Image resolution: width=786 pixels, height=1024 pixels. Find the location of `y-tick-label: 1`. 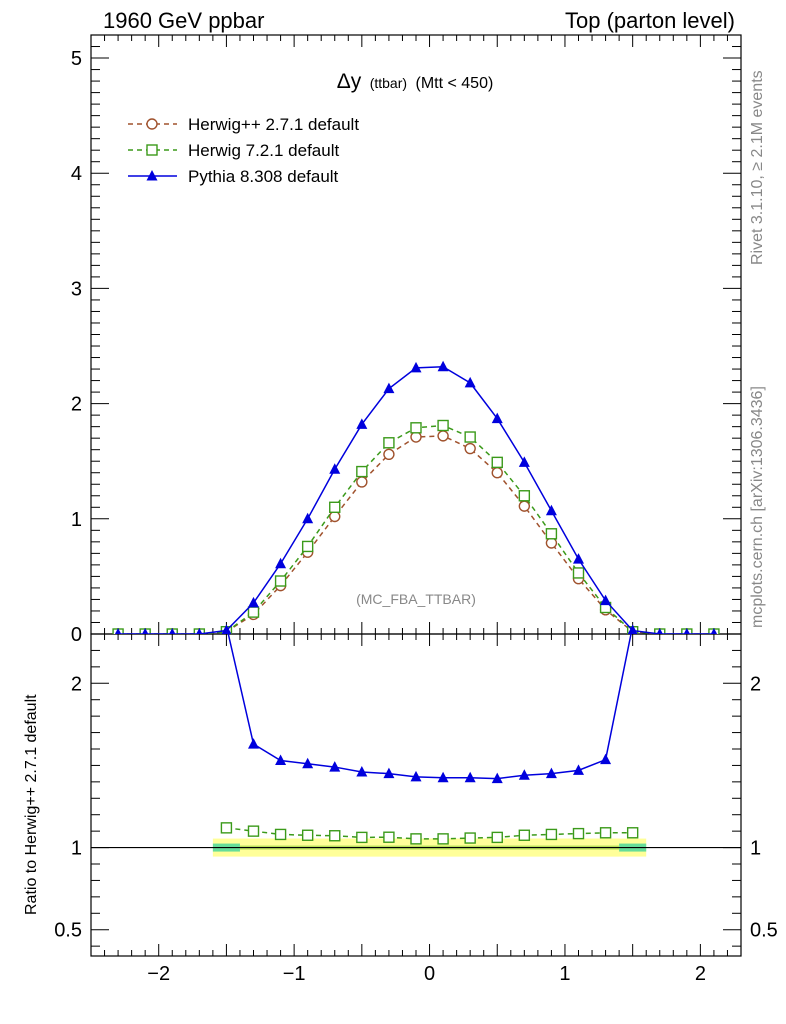

y-tick-label: 1 is located at coordinates (76, 520).